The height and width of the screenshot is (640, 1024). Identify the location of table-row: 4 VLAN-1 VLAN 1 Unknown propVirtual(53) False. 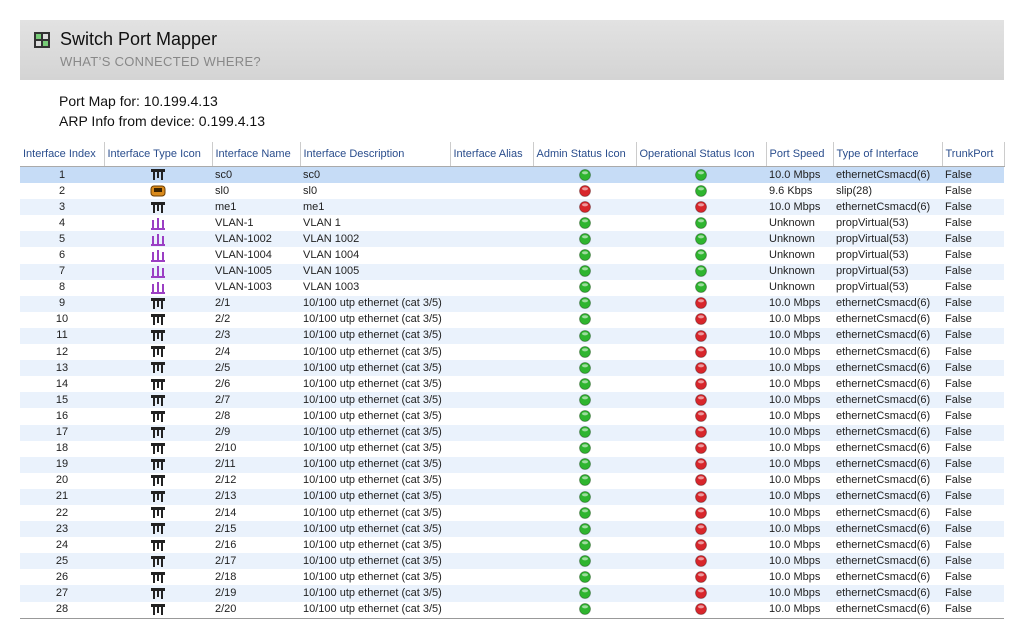
(512, 223).